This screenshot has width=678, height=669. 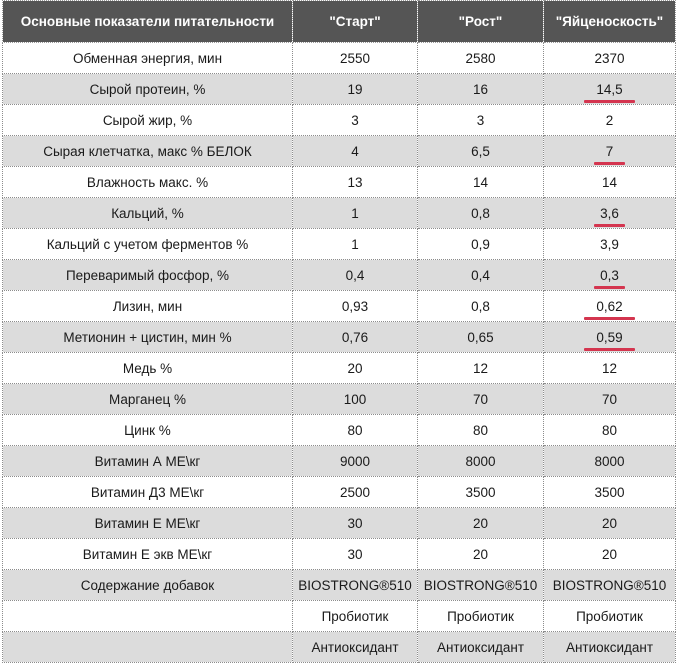 I want to click on table-row: Пробиотик Пробиотик Пробиотик, so click(x=339, y=616).